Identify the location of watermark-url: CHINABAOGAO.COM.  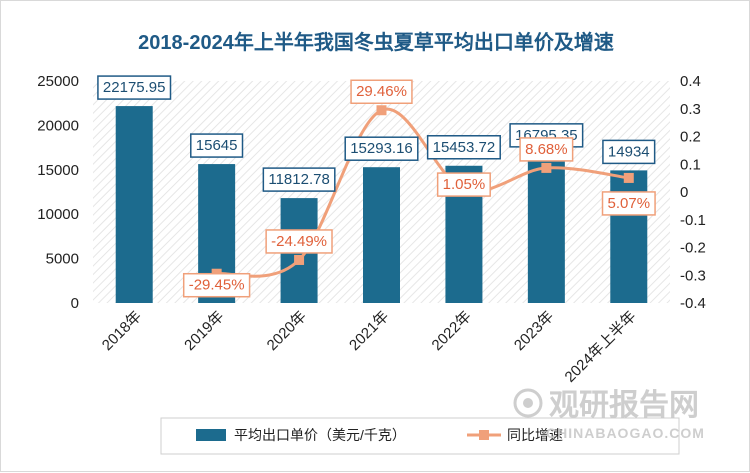
(625, 433).